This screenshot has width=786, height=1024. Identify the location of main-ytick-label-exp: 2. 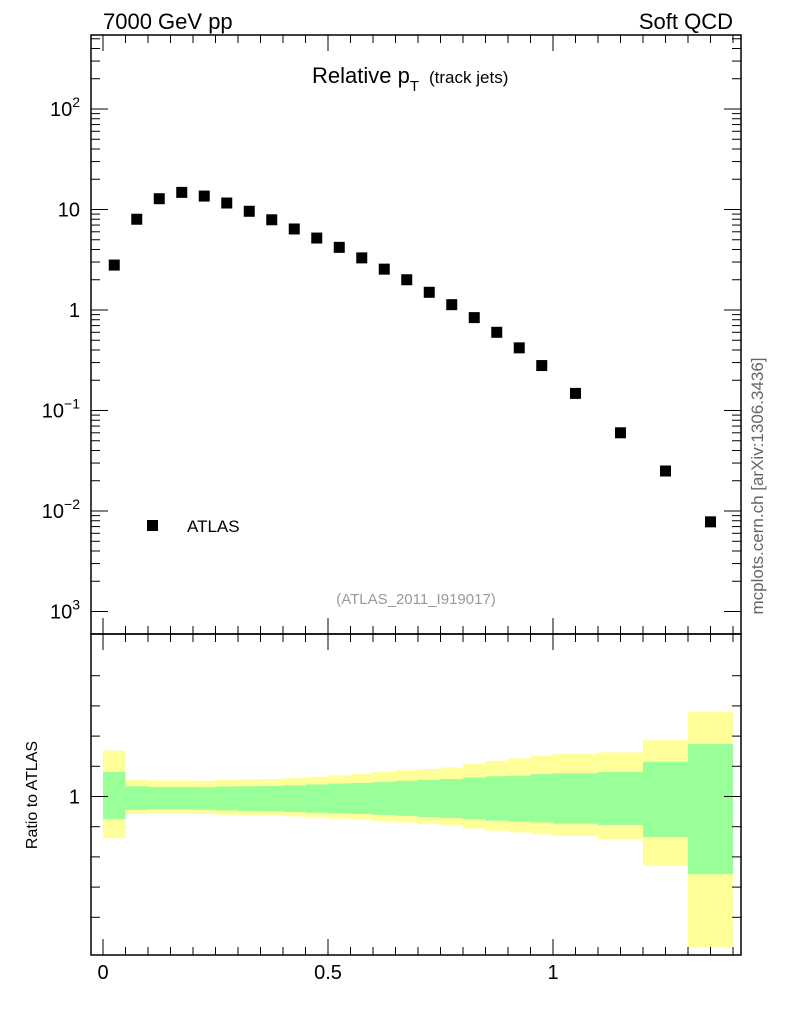
(76, 102).